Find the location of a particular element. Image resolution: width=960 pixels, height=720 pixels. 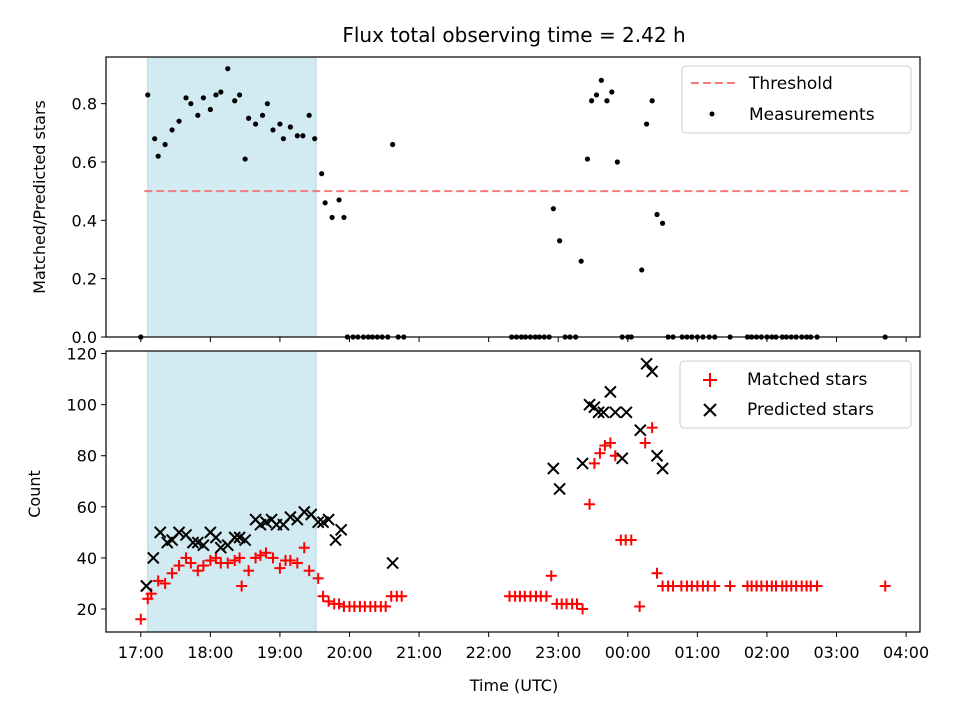

bottom-y-tick-label: 100 is located at coordinates (81, 405).